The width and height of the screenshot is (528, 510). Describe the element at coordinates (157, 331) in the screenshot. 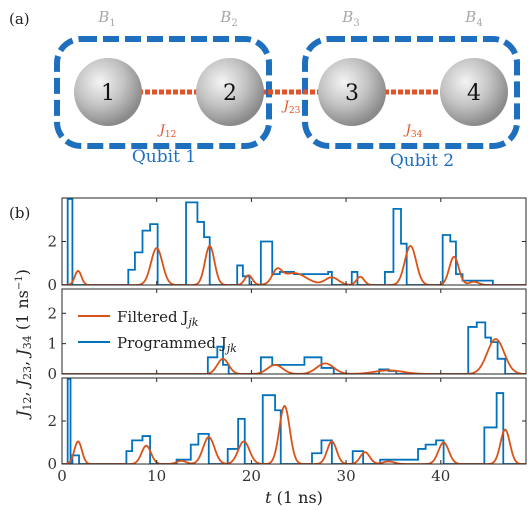

I see `legend: Filtered Jjk Programmed Jjk` at that location.